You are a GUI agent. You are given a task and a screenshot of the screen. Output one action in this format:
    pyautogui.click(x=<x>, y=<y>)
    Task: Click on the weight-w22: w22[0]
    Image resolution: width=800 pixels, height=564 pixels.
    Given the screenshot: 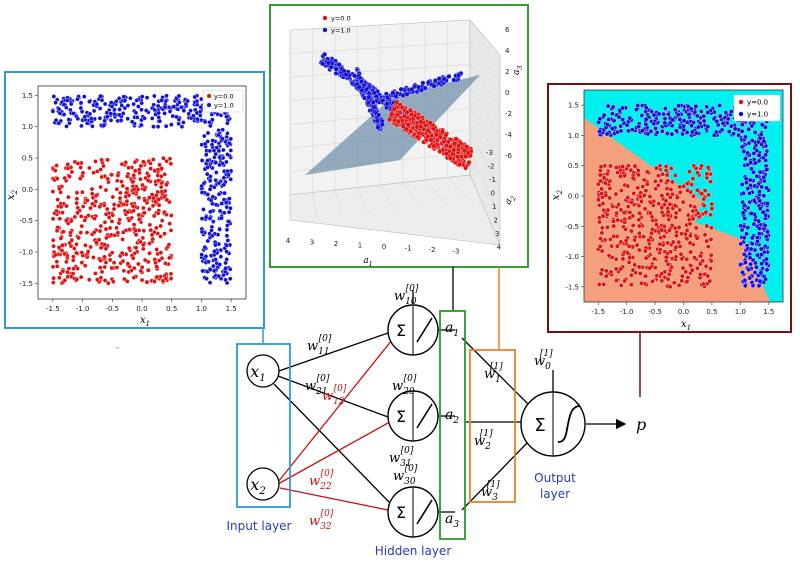 What is the action you would take?
    pyautogui.click(x=321, y=480)
    